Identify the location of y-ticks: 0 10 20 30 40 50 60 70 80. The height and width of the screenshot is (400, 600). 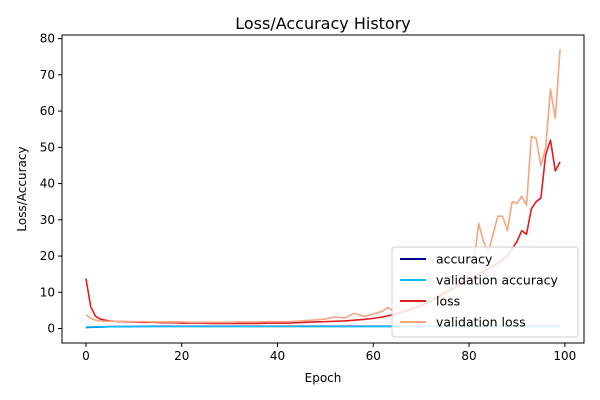
(51, 184).